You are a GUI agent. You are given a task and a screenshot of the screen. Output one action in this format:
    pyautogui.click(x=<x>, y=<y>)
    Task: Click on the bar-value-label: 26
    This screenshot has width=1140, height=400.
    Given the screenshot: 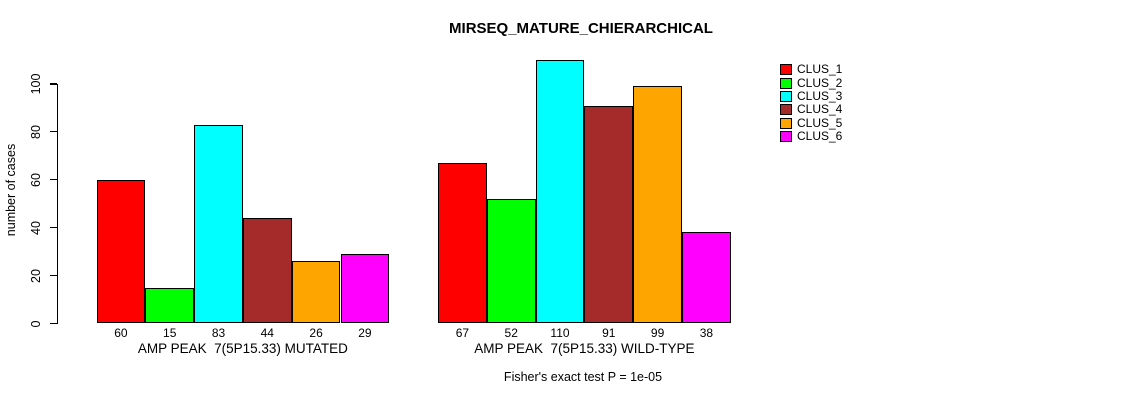 What is the action you would take?
    pyautogui.click(x=316, y=333)
    